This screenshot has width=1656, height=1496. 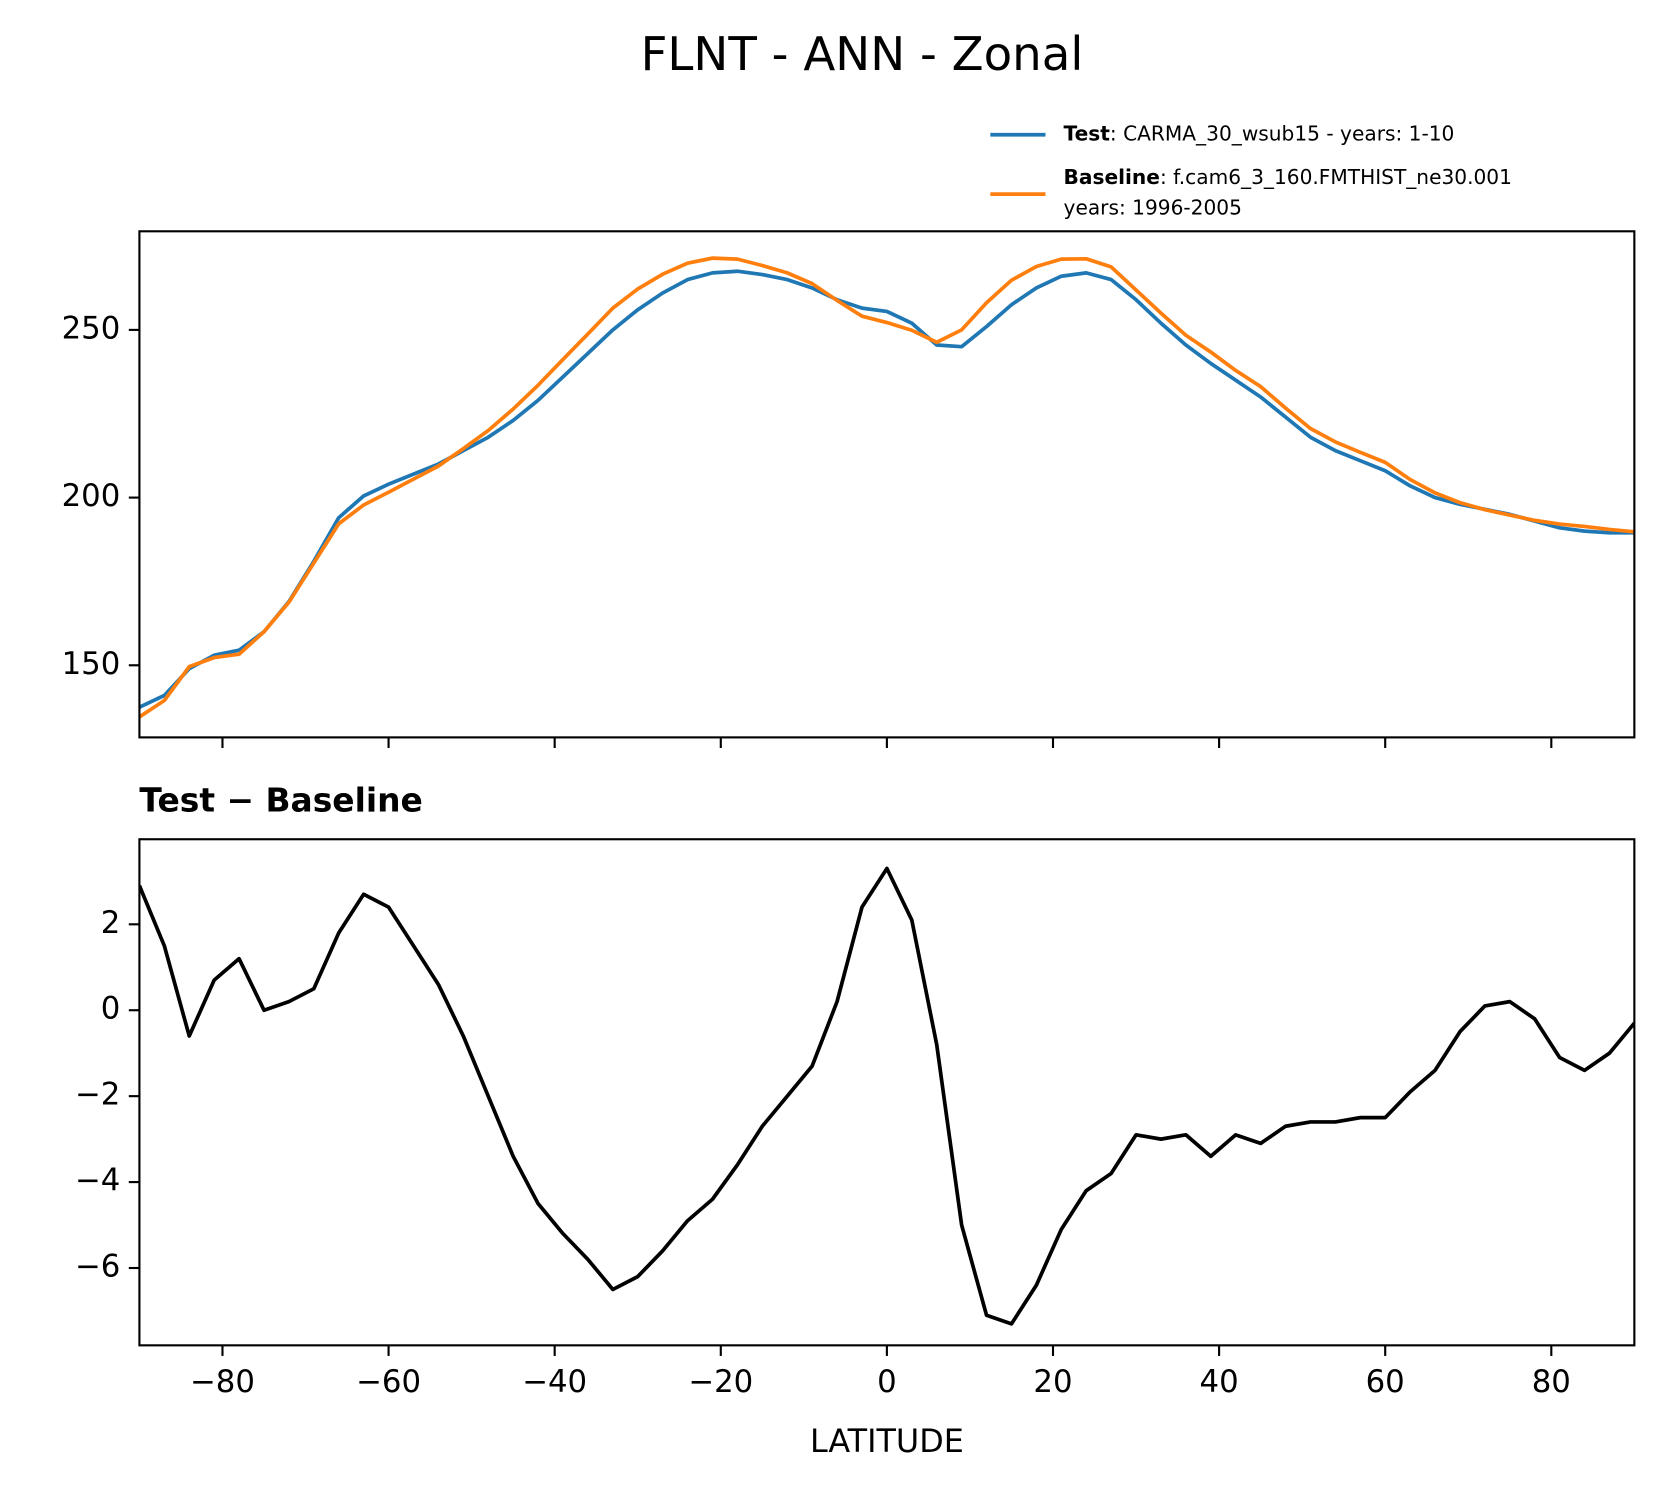 I want to click on x-tick-label: 0, so click(x=887, y=1382).